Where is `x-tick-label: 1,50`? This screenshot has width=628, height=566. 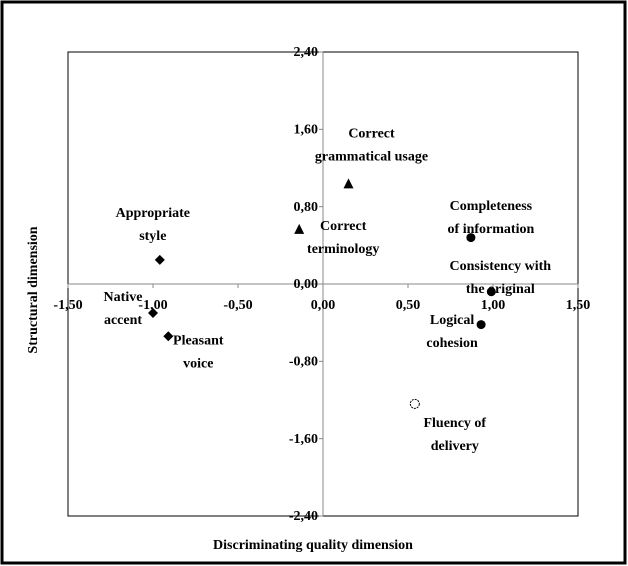 x-tick-label: 1,50 is located at coordinates (578, 305).